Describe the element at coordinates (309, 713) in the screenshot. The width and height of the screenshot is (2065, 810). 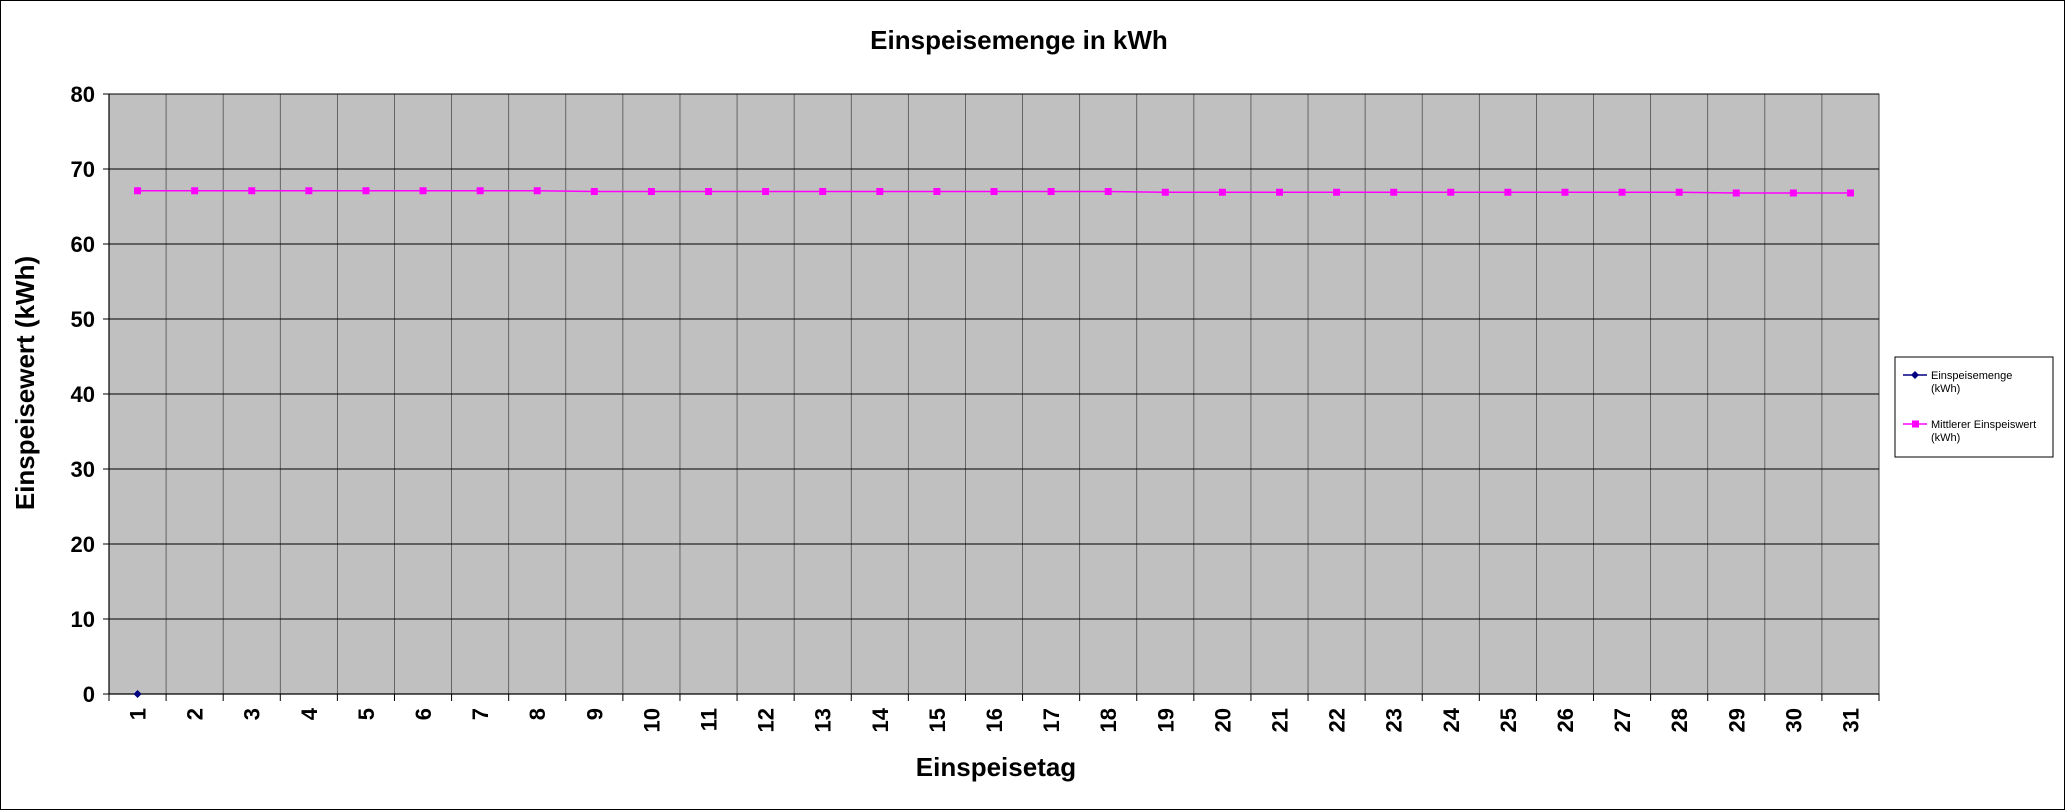
I see `x-tick-label: 4` at that location.